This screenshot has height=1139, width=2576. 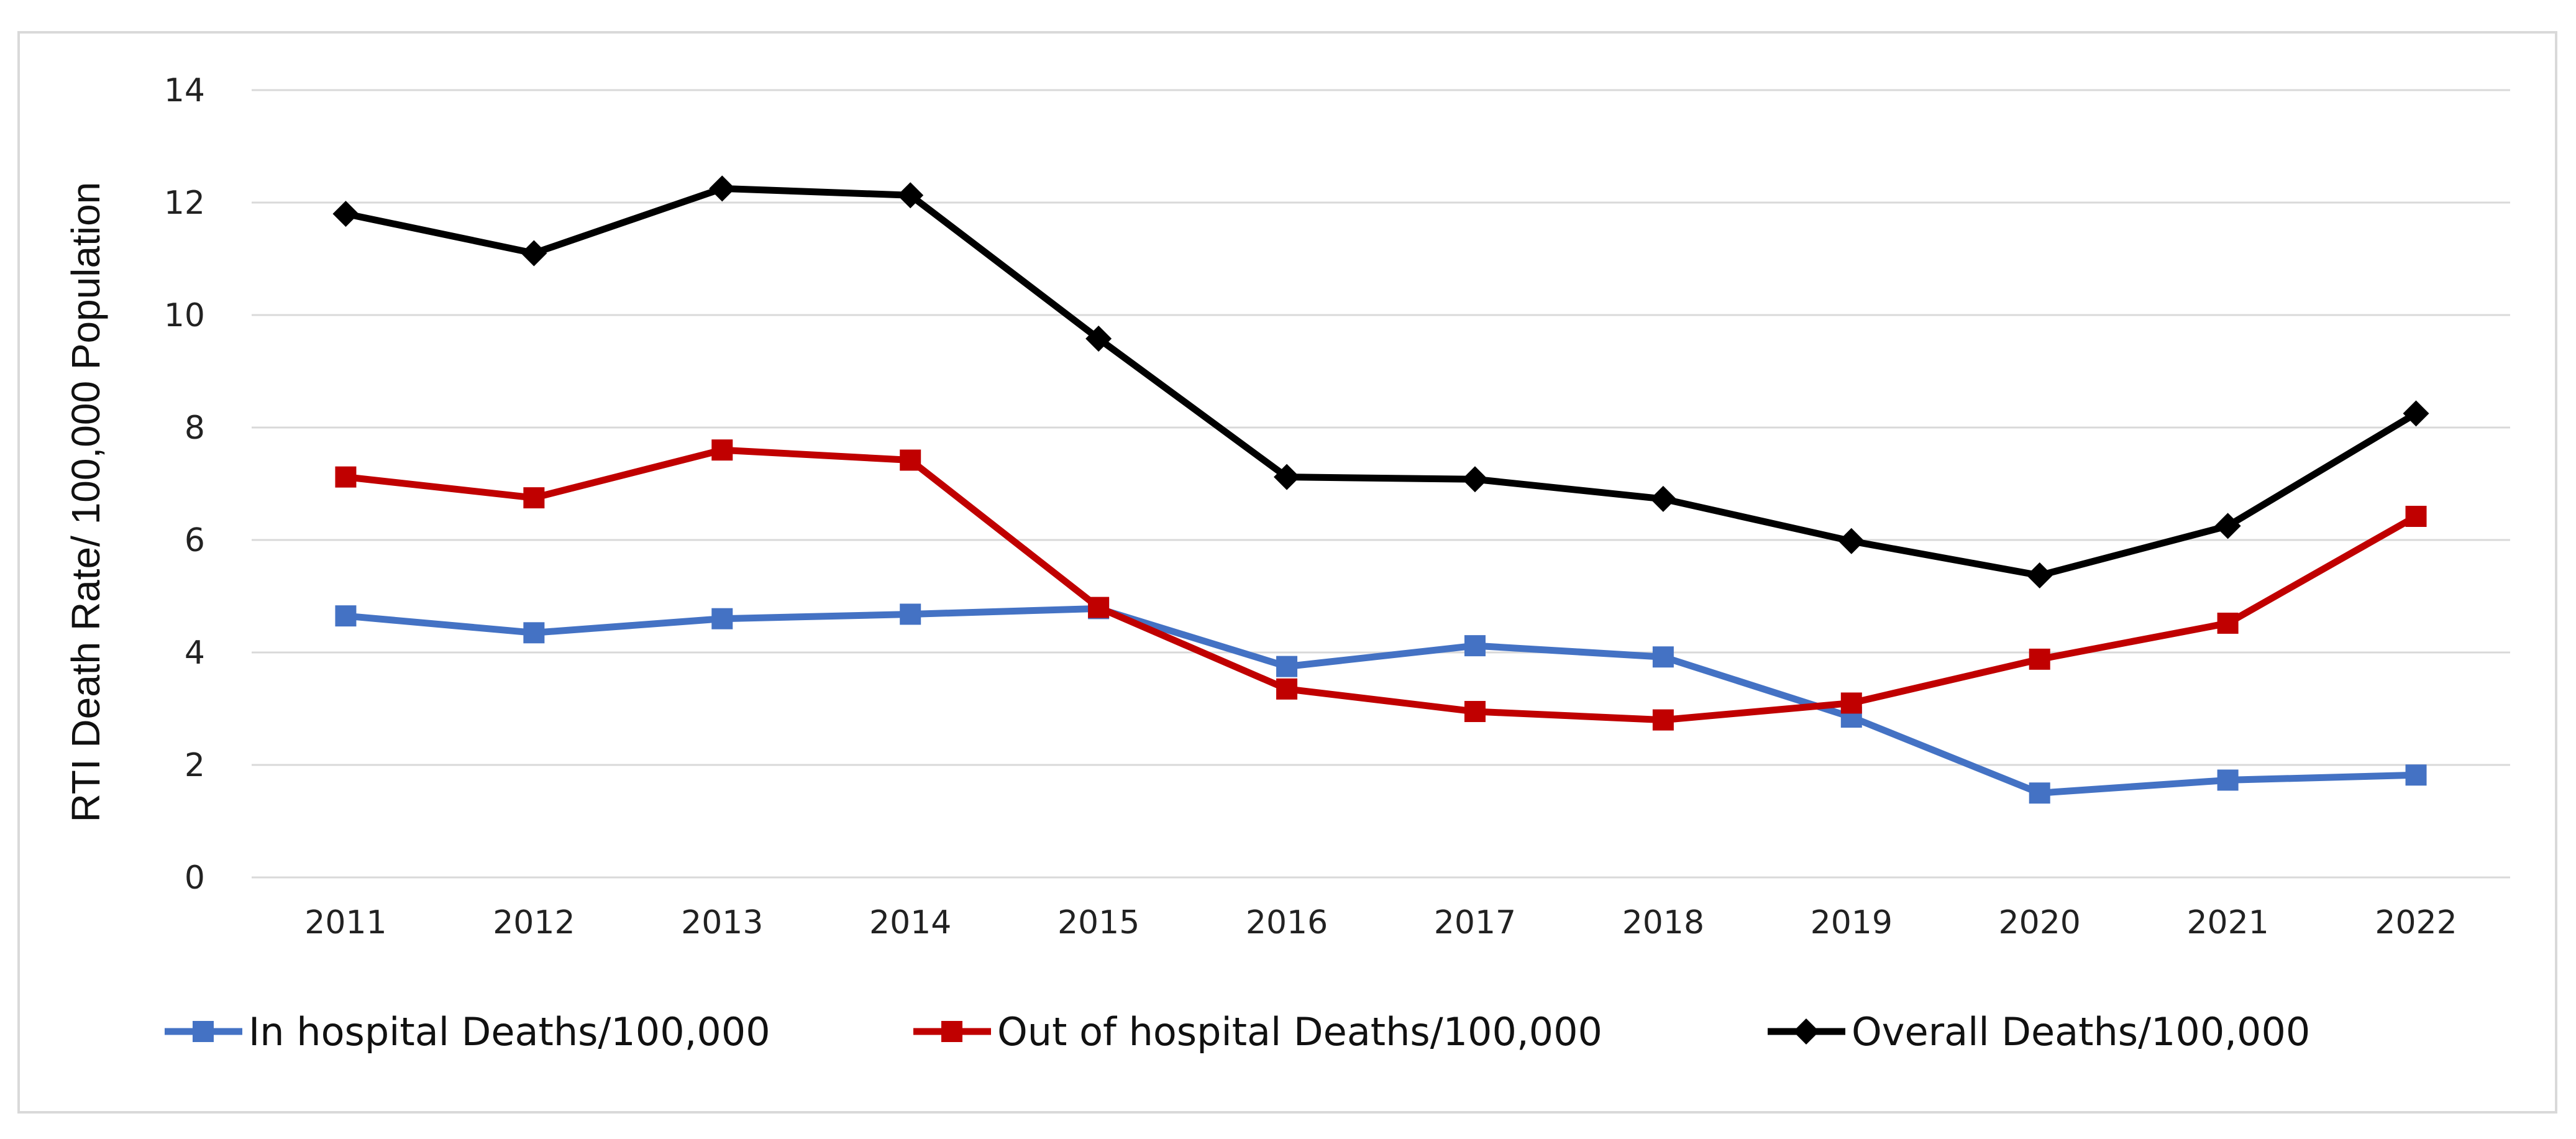 What do you see at coordinates (195, 428) in the screenshot?
I see `y-tick-label: 8` at bounding box center [195, 428].